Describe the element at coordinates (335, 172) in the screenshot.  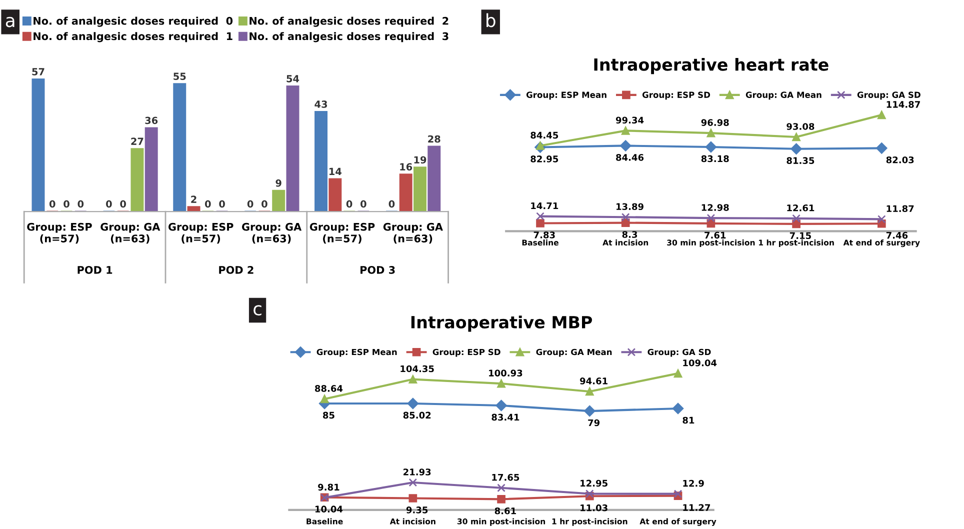
I see `data-label: 14` at that location.